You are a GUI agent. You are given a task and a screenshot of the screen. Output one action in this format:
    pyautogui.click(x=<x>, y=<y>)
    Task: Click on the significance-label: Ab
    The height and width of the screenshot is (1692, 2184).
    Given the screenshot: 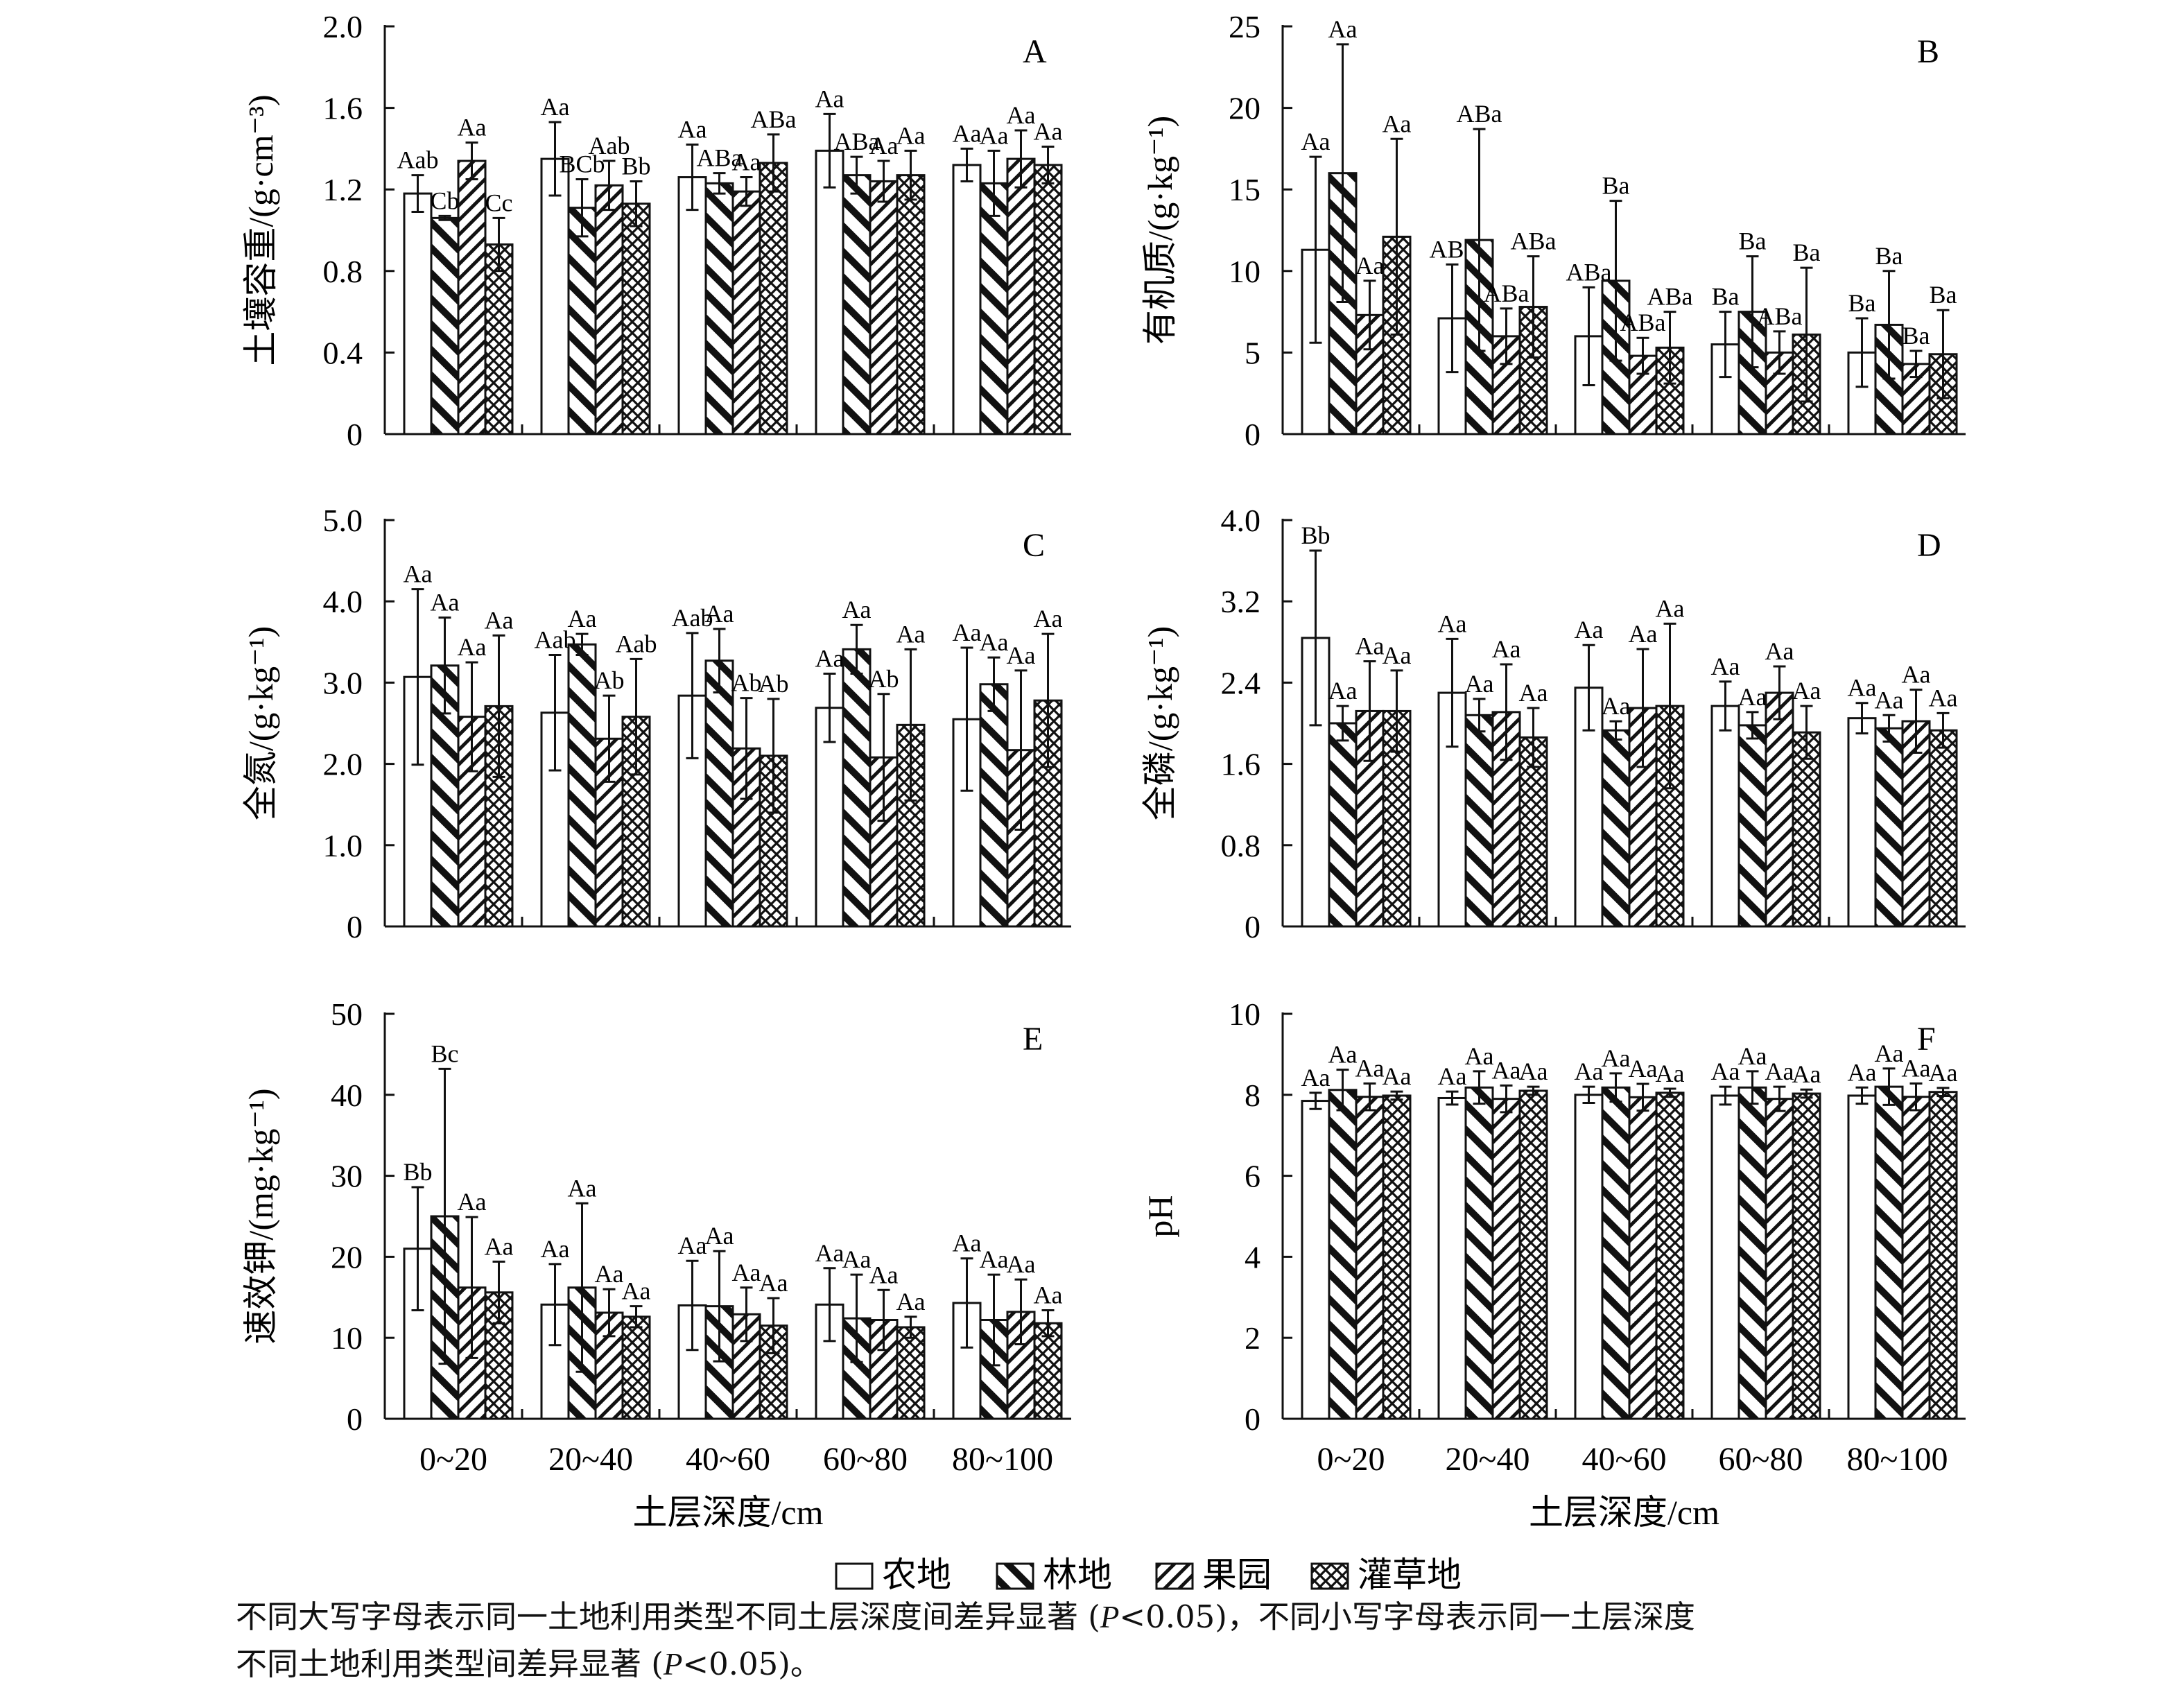 What is the action you would take?
    pyautogui.click(x=884, y=679)
    